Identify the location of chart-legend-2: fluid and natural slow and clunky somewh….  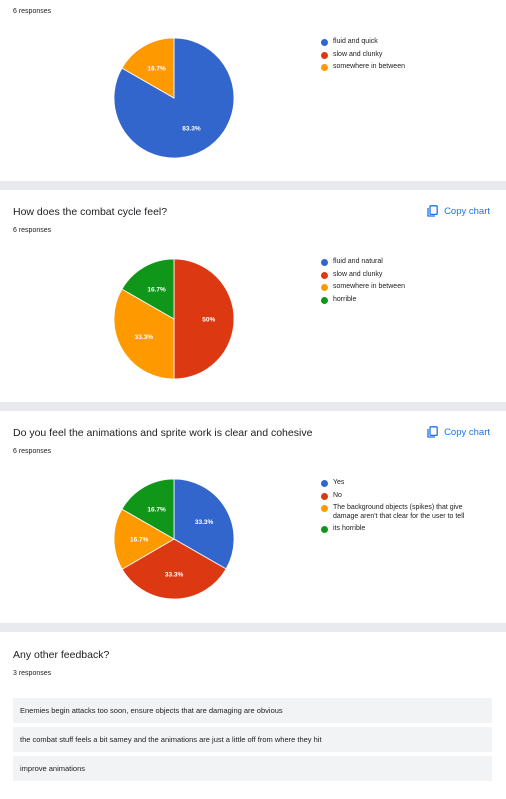
(363, 283).